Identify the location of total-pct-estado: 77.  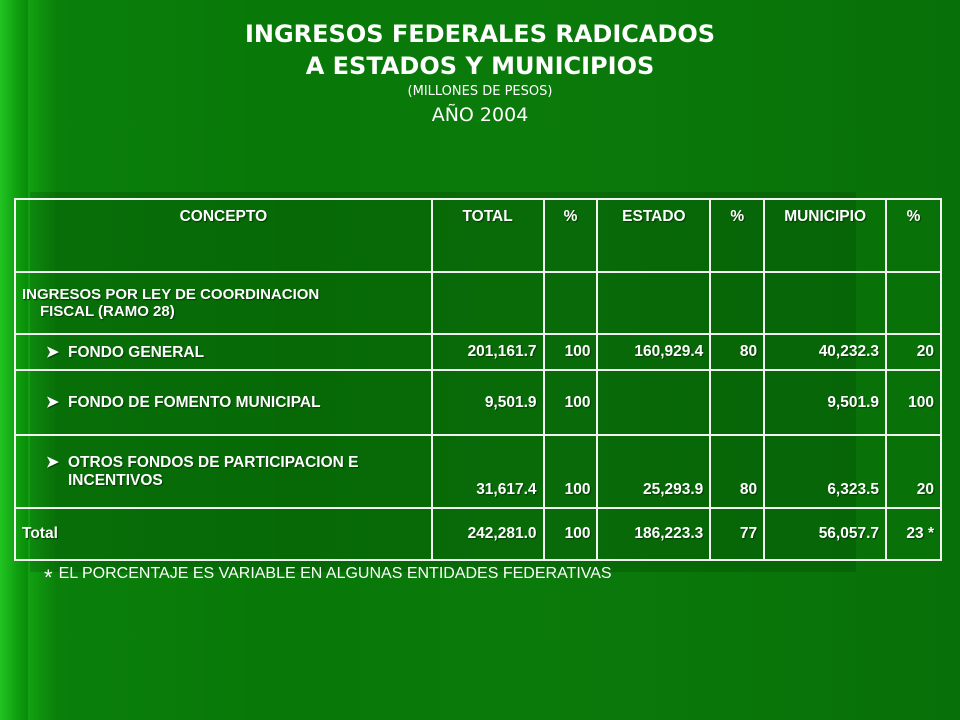
(737, 534).